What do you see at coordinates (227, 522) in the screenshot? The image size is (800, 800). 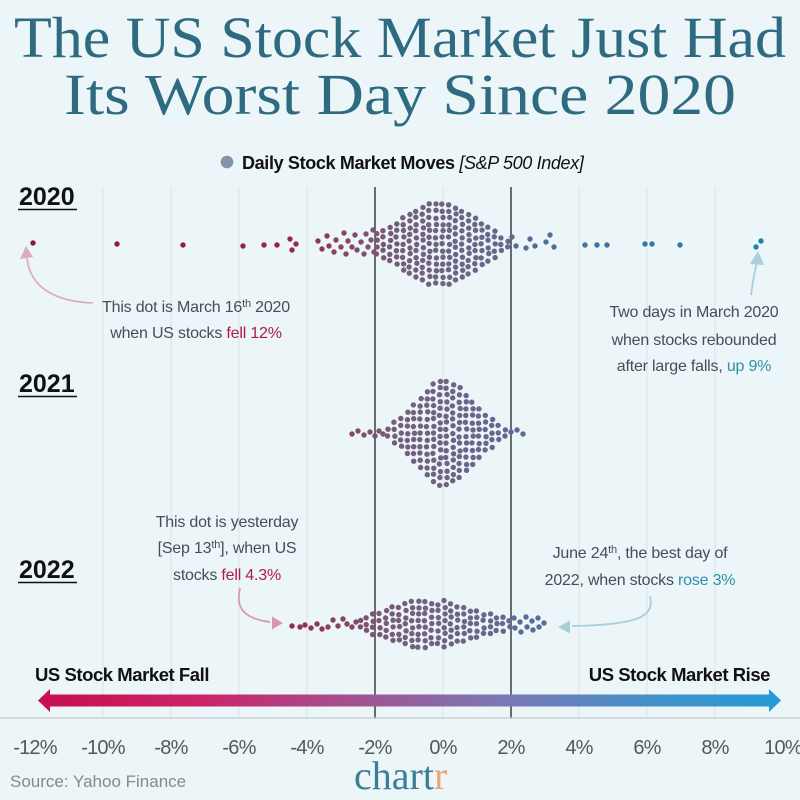 I see `svg-text: This dot is yesterday` at bounding box center [227, 522].